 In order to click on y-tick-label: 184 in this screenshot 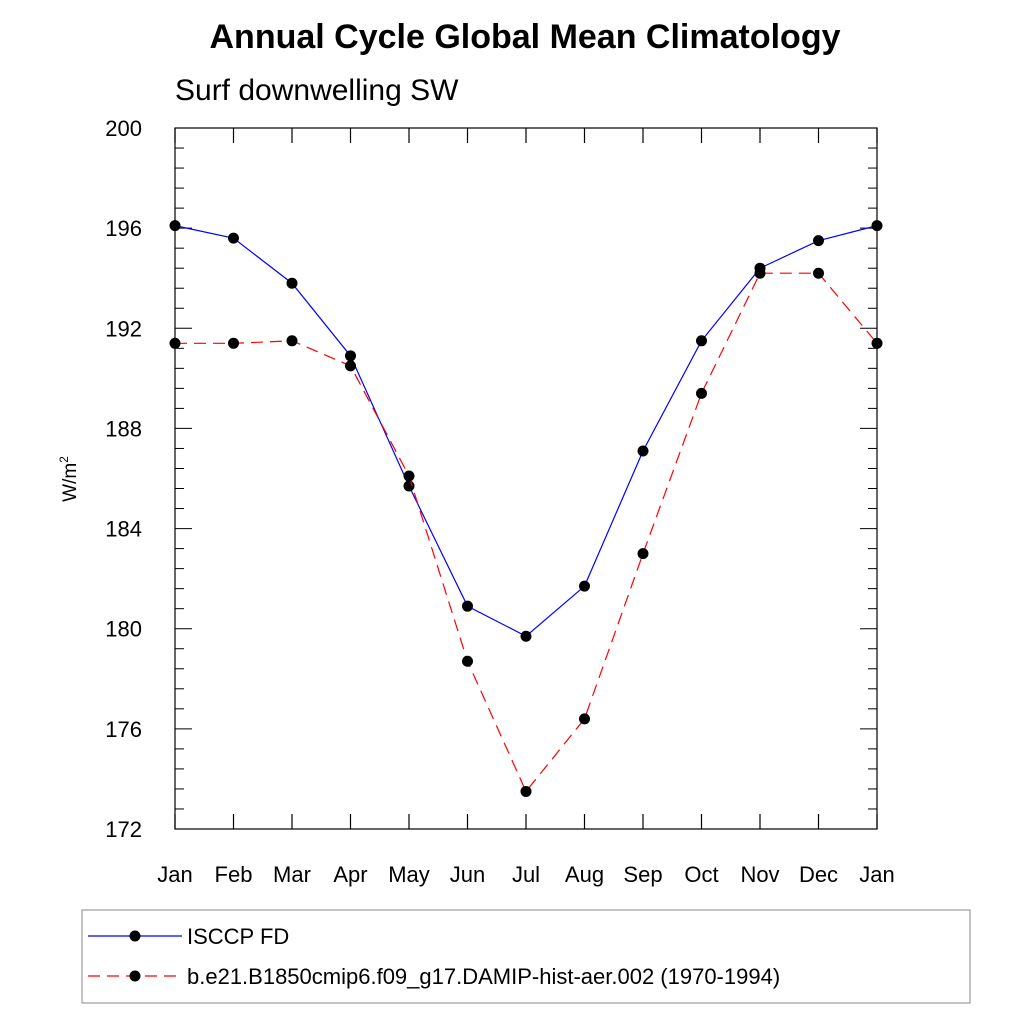, I will do `click(123, 529)`.